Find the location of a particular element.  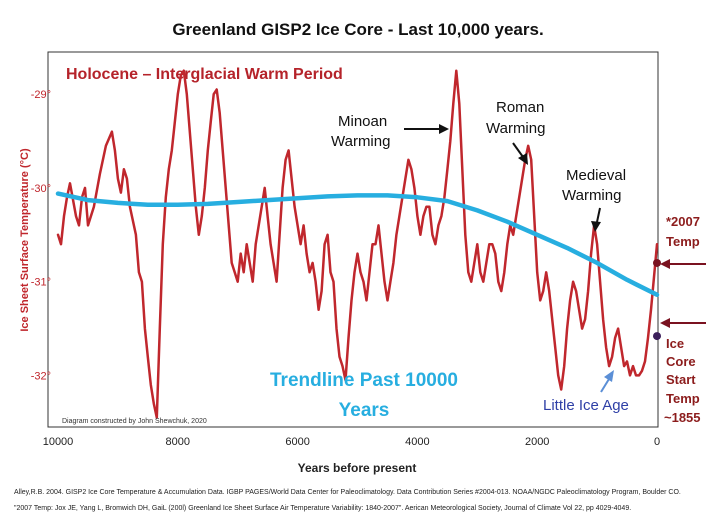

medieval-label-line2: Warming is located at coordinates (591, 195).